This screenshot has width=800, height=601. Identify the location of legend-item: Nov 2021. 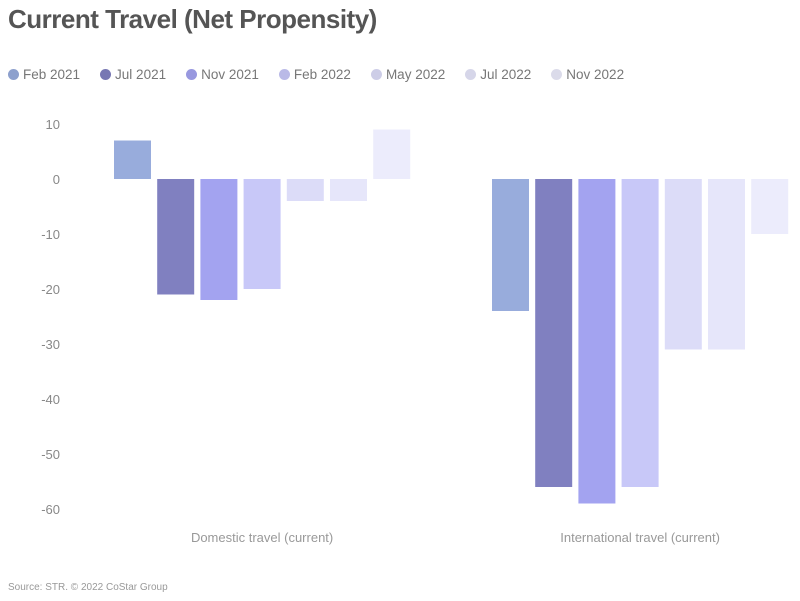
(222, 74).